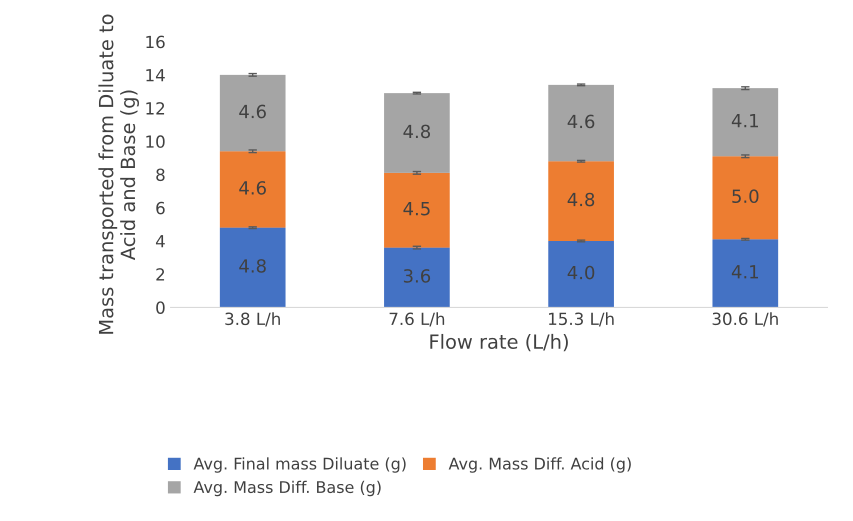 This screenshot has height=521, width=853. Describe the element at coordinates (160, 307) in the screenshot. I see `y-tick-label: 0` at that location.